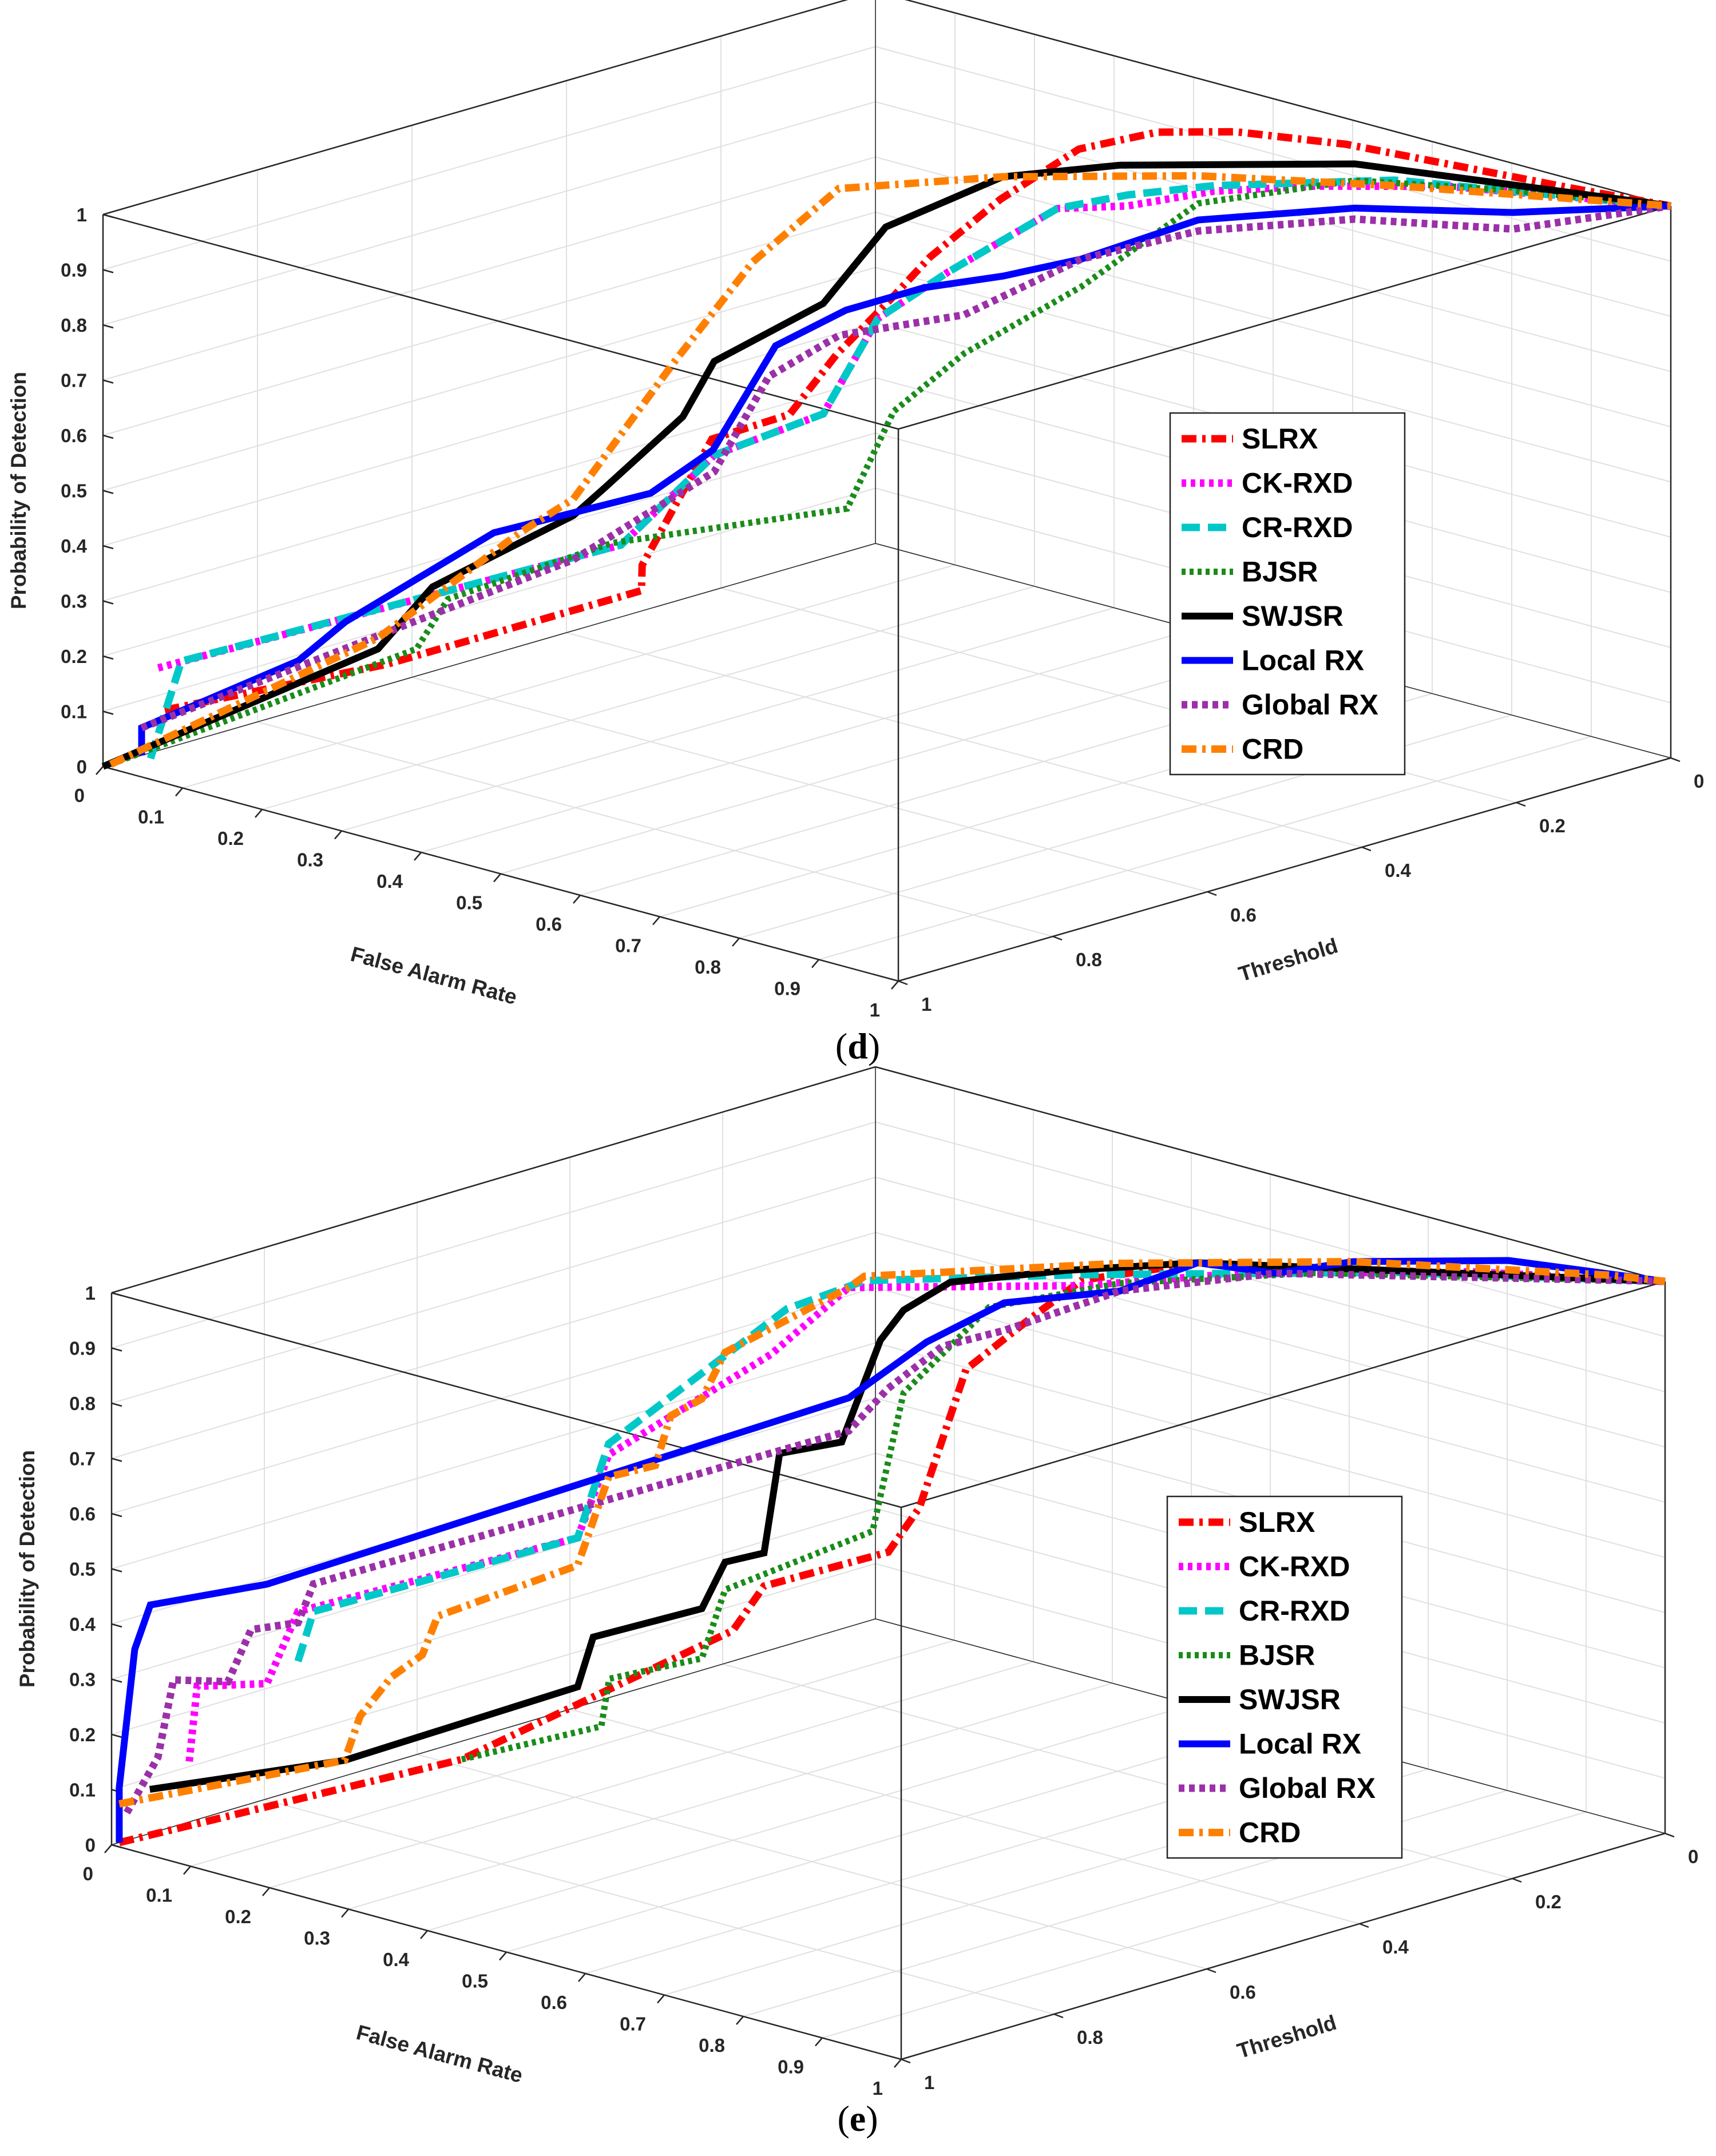  I want to click on legend-entry: Local RX, so click(1300, 1744).